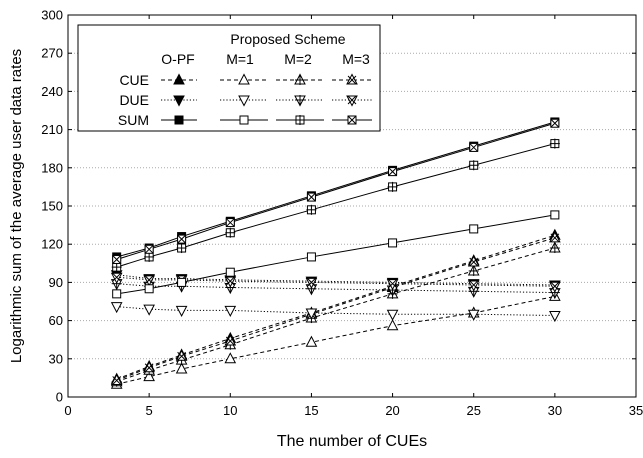 The width and height of the screenshot is (643, 458). Describe the element at coordinates (56, 358) in the screenshot. I see `y-tick-label: 30` at that location.